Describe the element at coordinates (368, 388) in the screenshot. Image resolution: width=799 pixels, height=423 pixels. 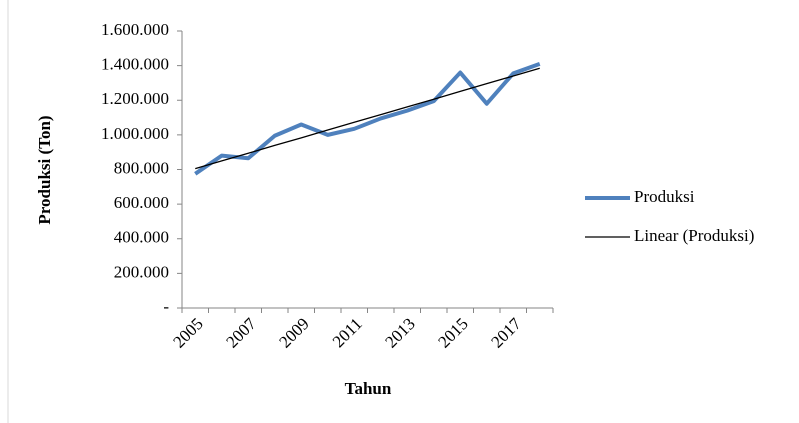
I see `x-axis-label: Tahun` at that location.